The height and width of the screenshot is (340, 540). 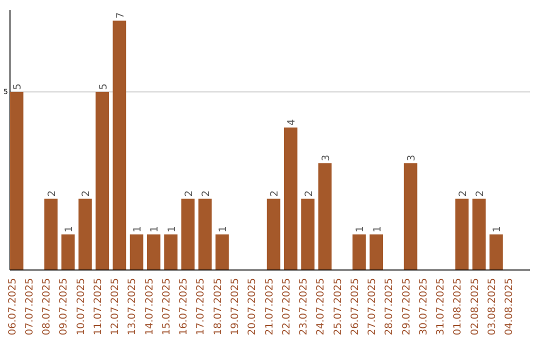 What do you see at coordinates (390, 307) in the screenshot?
I see `x-tick-label: 28.07.2025` at bounding box center [390, 307].